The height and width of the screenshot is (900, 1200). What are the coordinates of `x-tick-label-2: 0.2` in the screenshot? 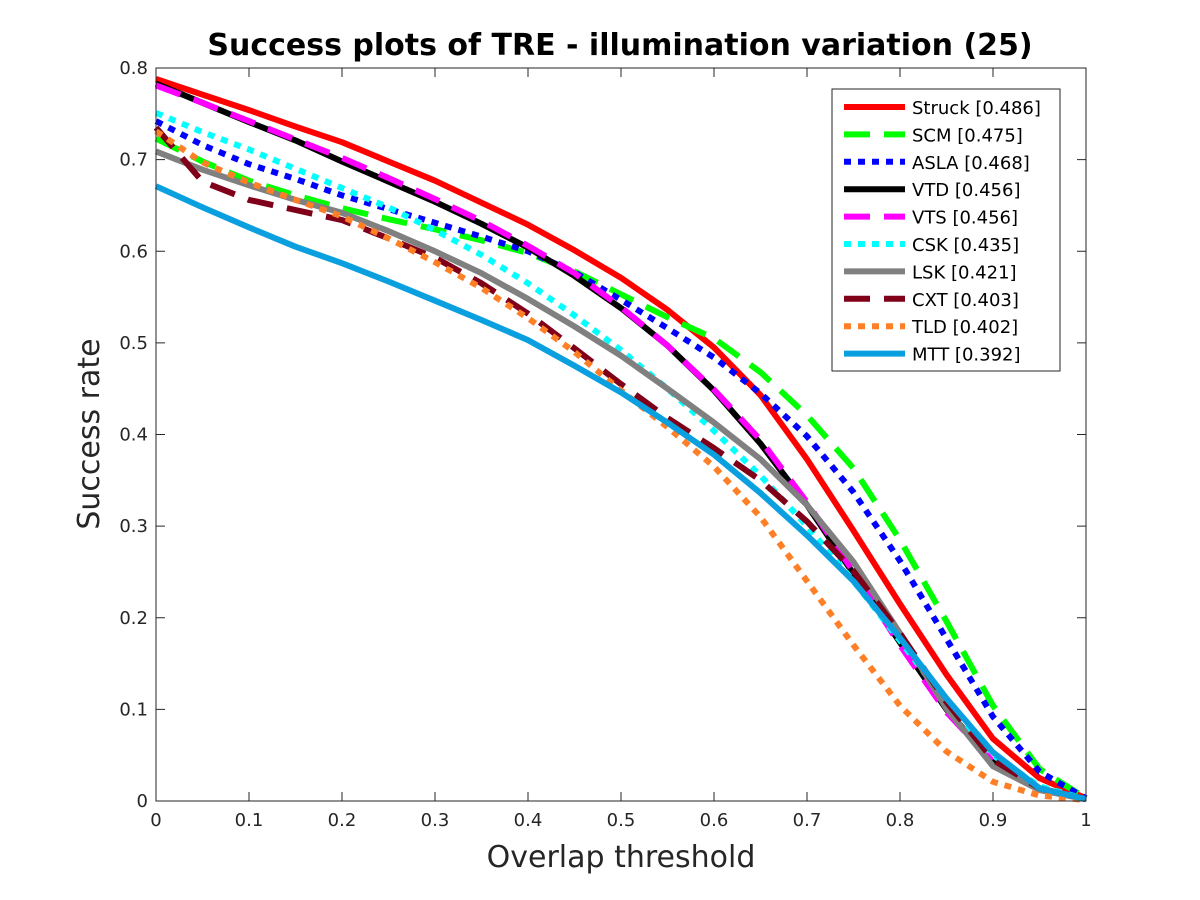 It's located at (342, 820).